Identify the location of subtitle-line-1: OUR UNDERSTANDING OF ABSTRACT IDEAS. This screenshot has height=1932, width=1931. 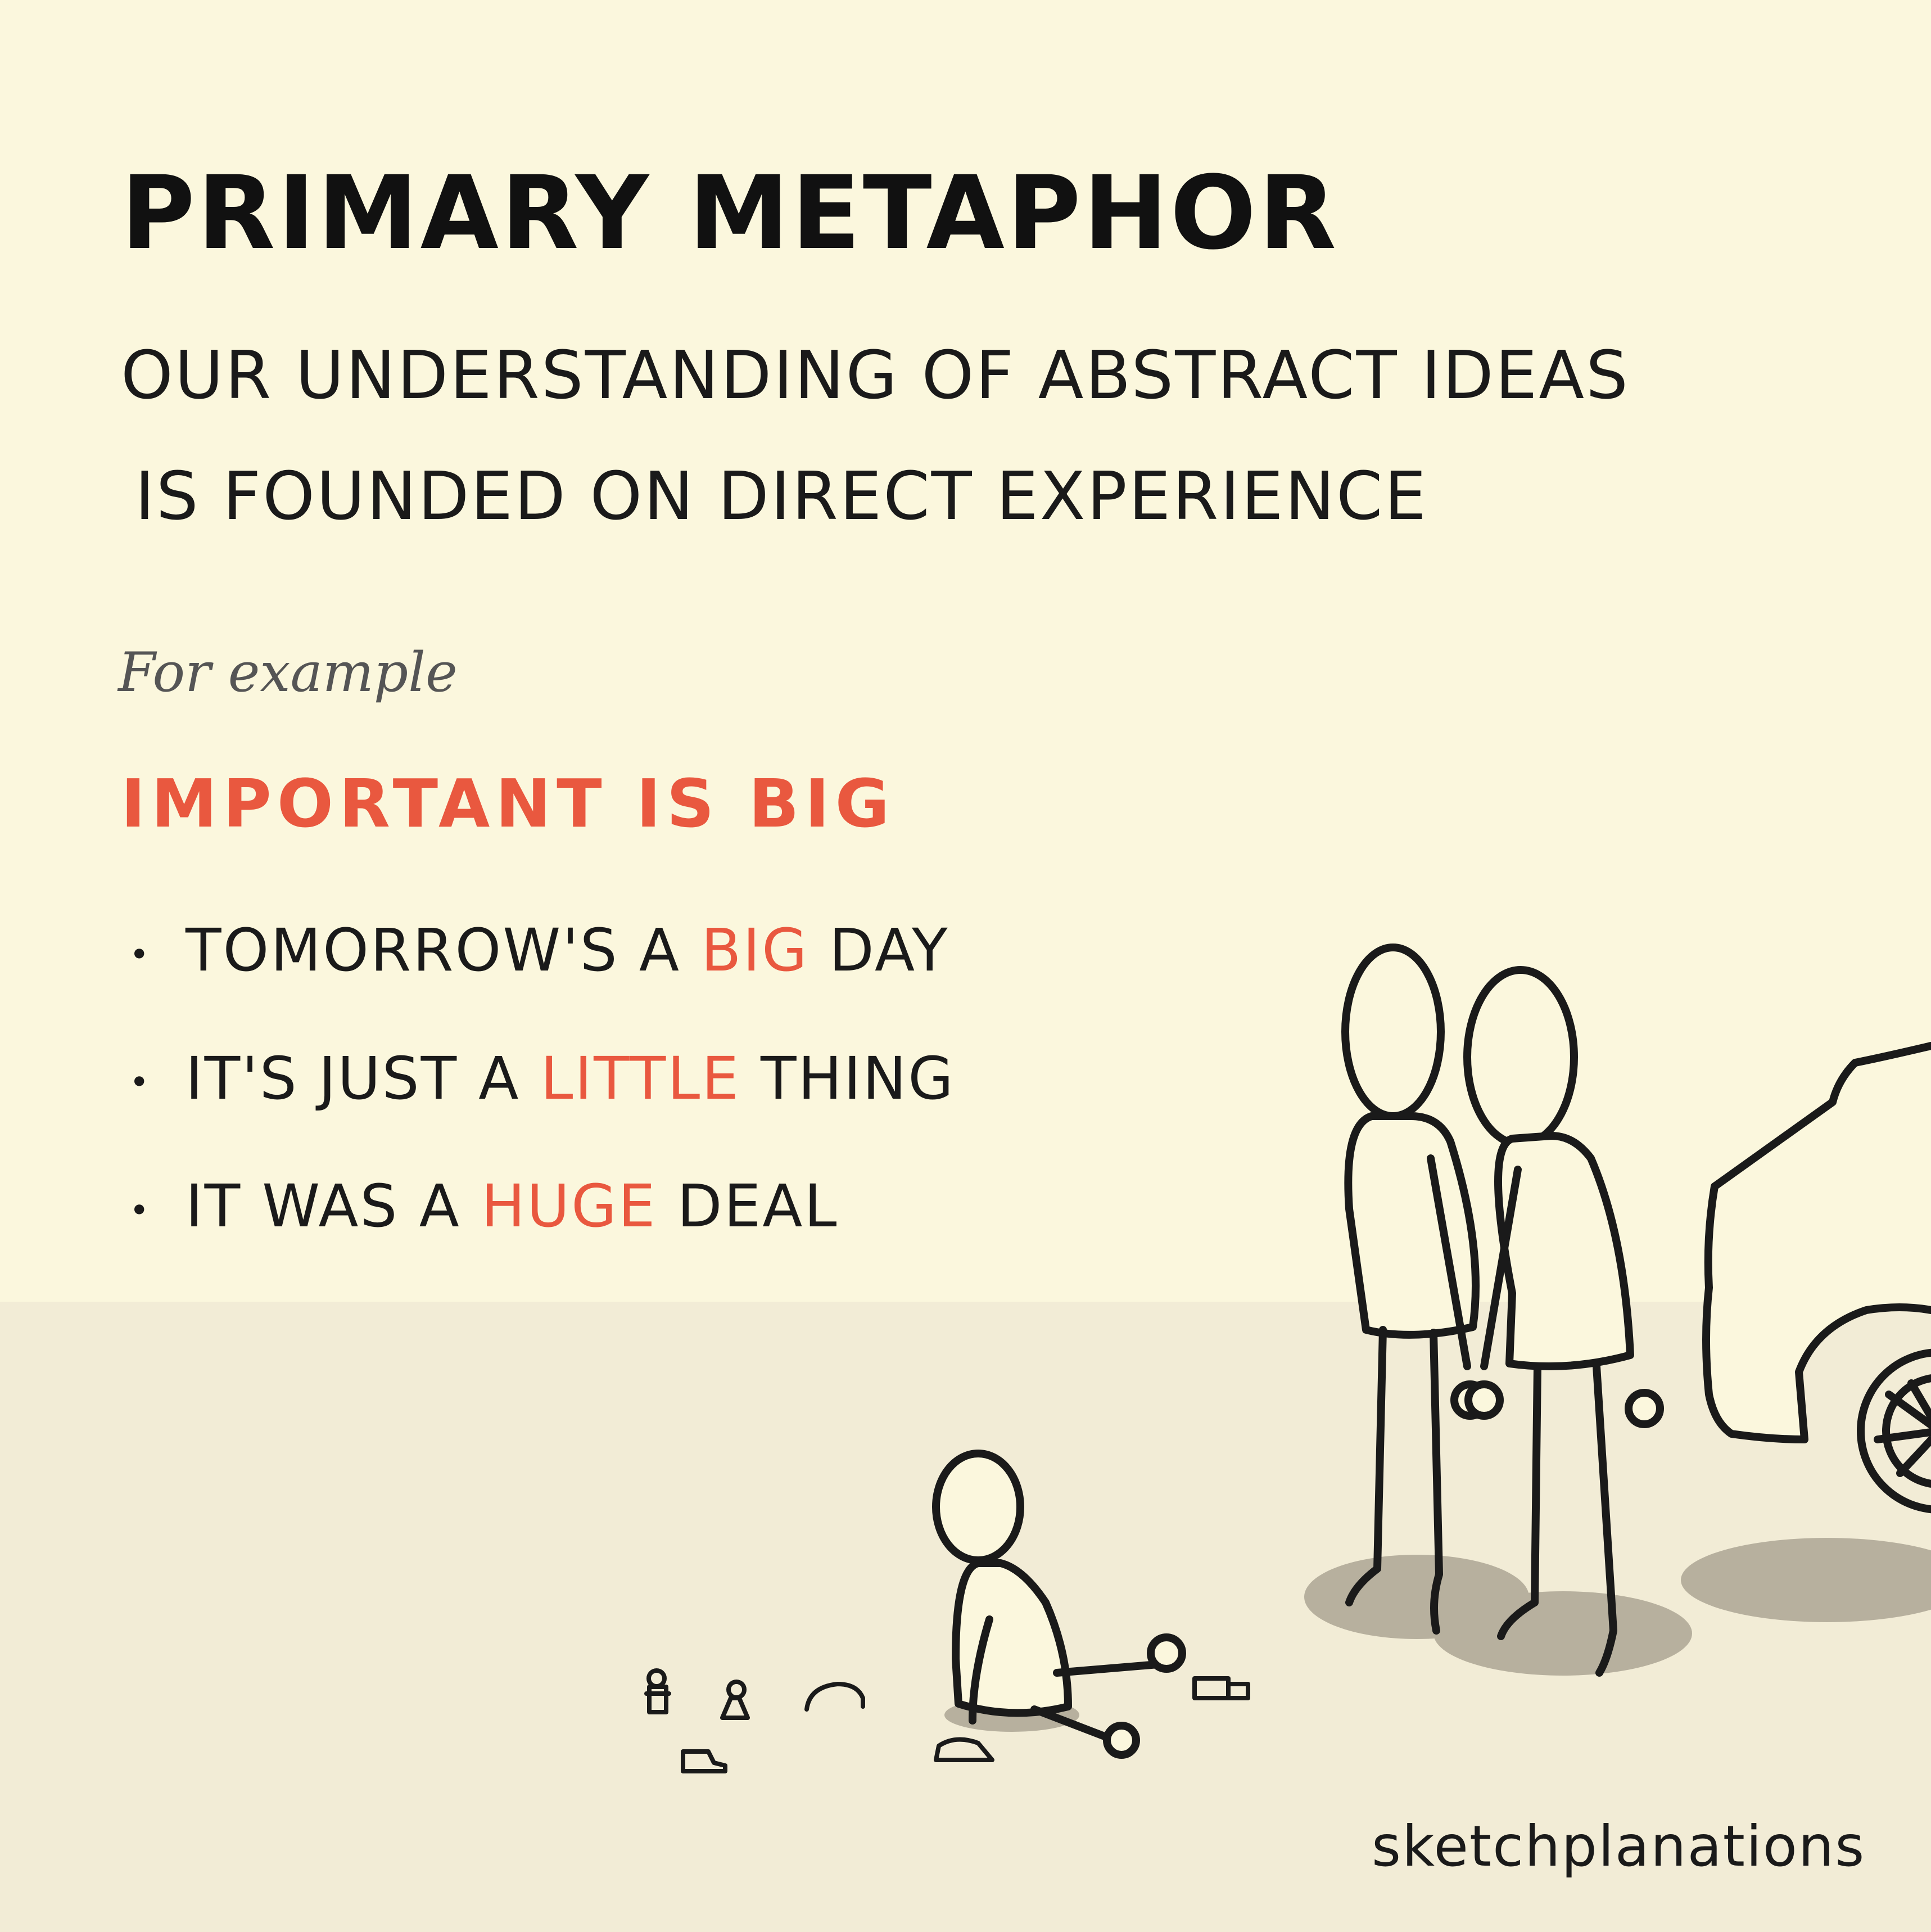
(875, 375).